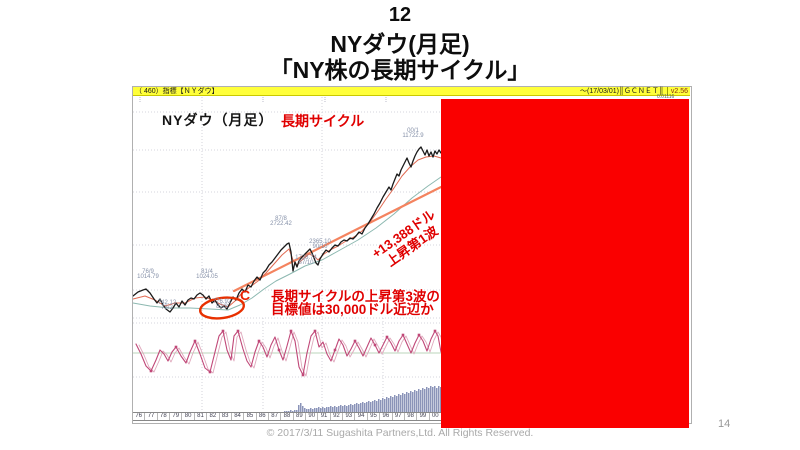  Describe the element at coordinates (218, 120) in the screenshot. I see `series-name-label: NYダウ（月足）` at that location.